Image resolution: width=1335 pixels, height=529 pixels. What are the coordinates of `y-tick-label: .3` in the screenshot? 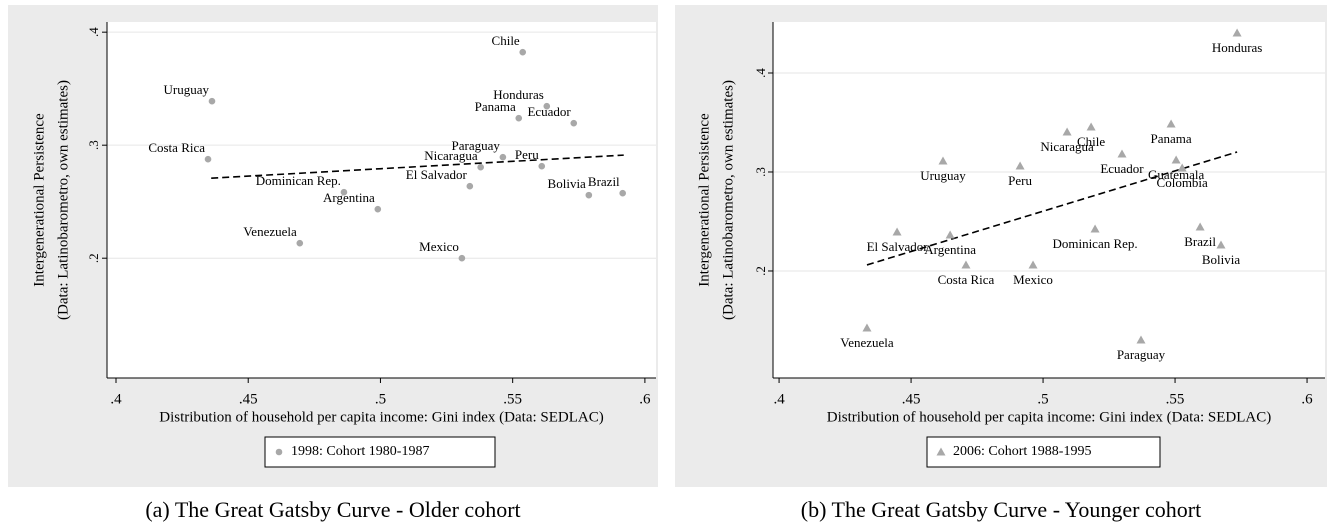 It's located at (93, 145).